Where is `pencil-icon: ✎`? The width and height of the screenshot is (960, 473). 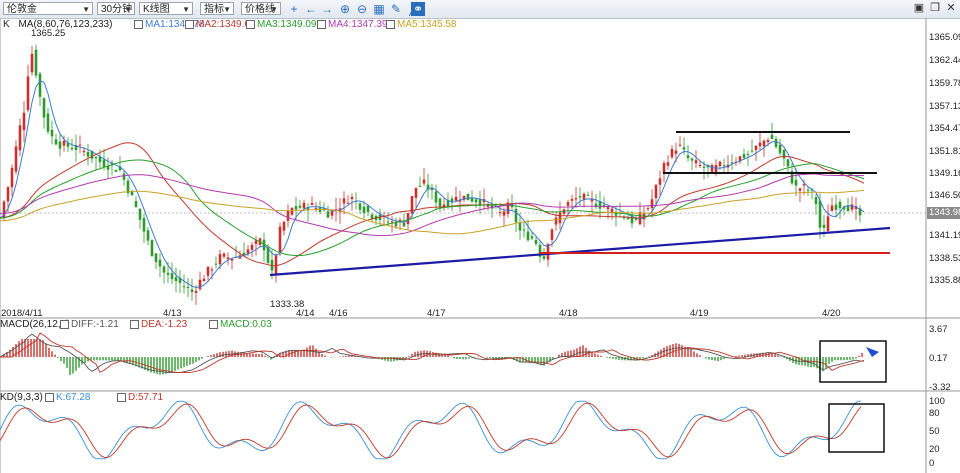
pencil-icon: ✎ is located at coordinates (396, 9).